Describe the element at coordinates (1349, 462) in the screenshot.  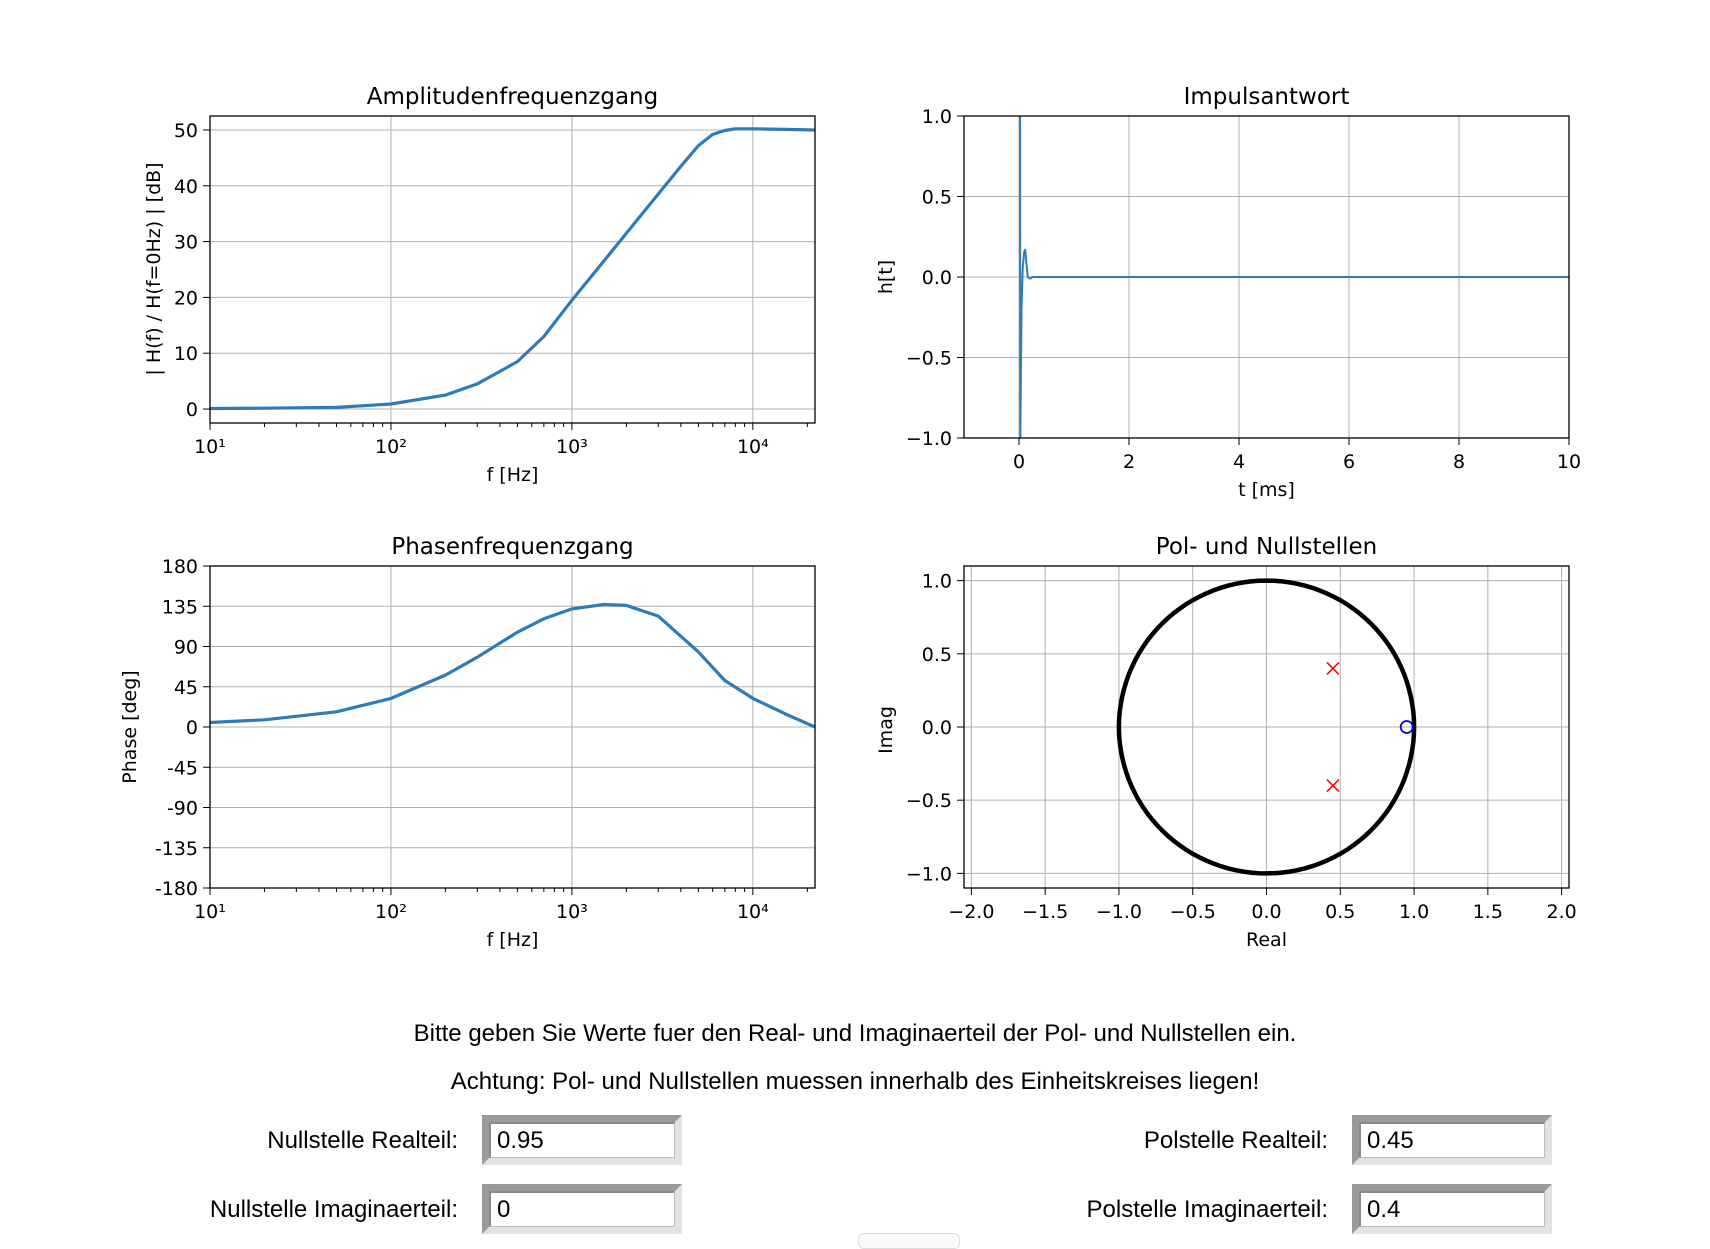
I see `impulse-x-tick-label: 6` at that location.